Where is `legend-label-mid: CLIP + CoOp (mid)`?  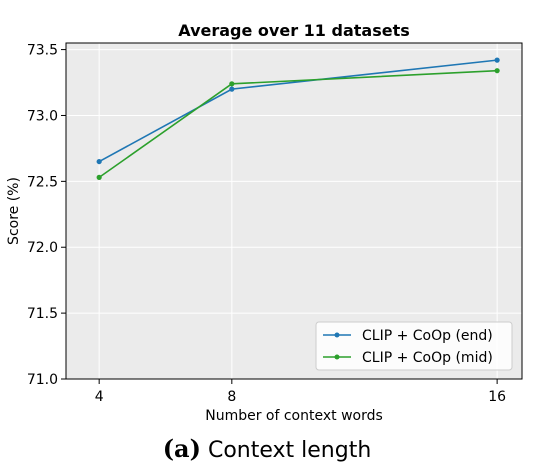
legend-label-mid: CLIP + CoOp (mid) is located at coordinates (427, 358).